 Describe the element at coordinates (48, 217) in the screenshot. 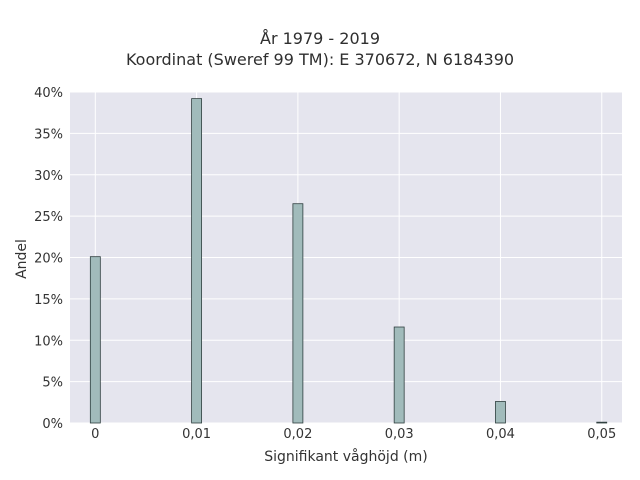

I see `y-tick-label: 25%` at that location.